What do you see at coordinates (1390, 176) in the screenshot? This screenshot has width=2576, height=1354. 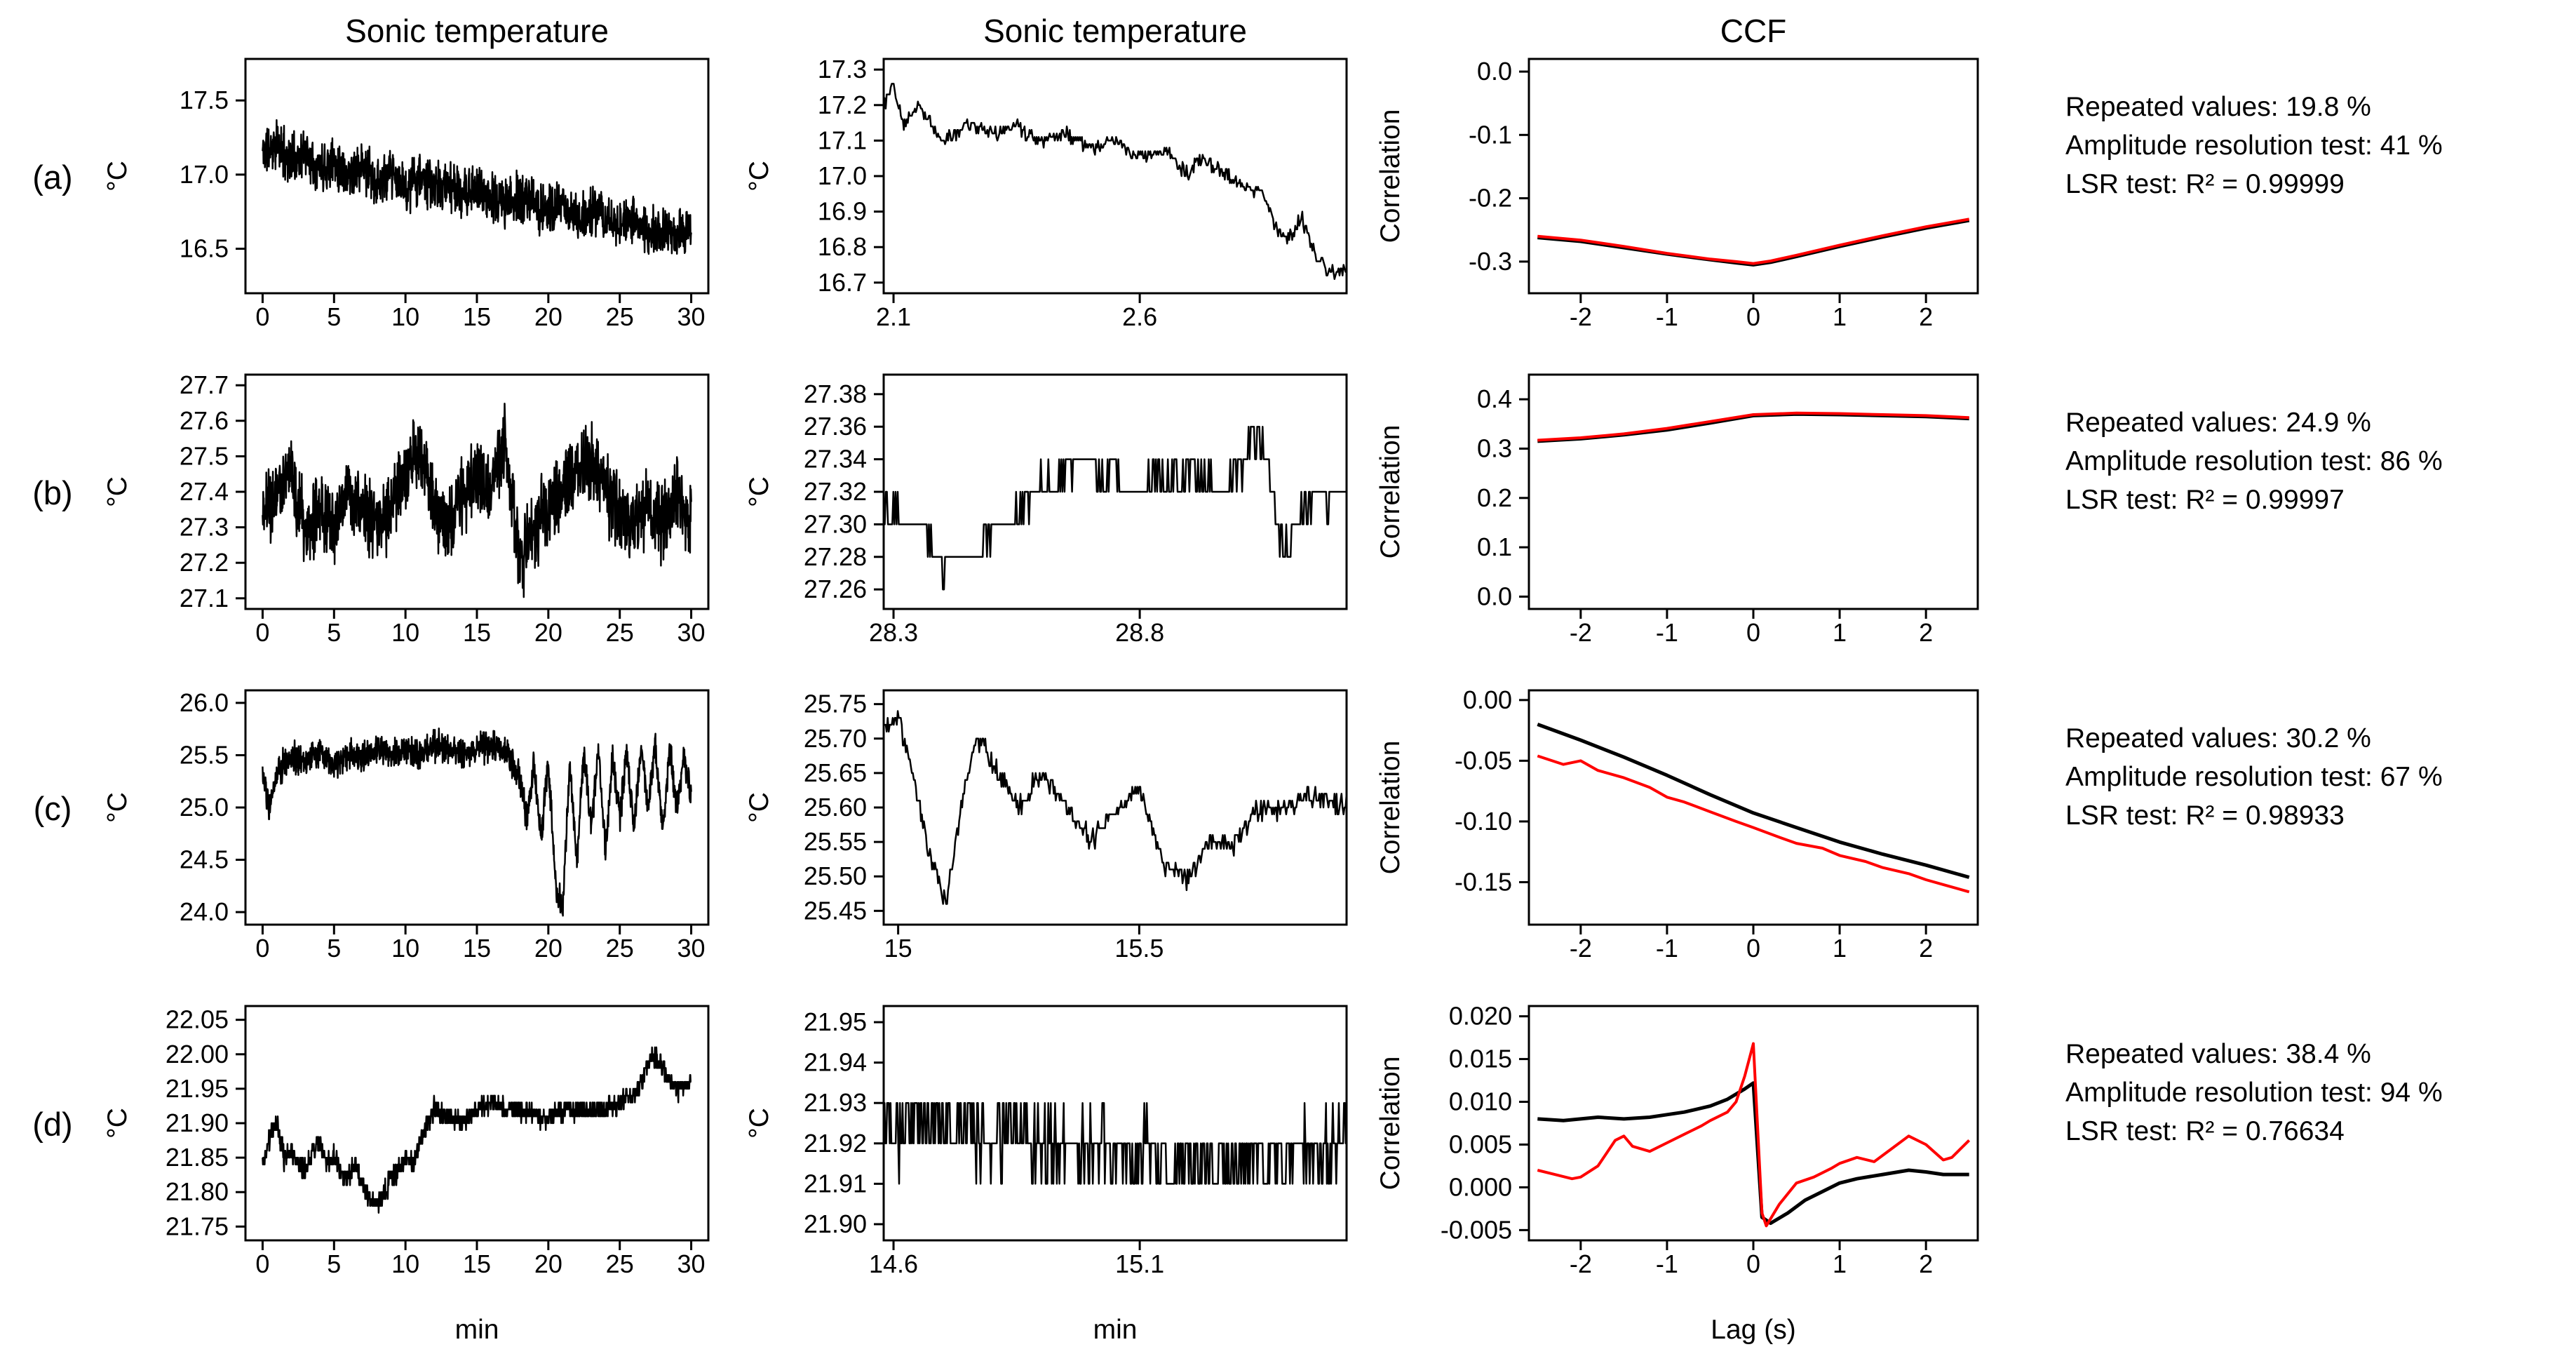 I see `y-axis-label: Correlation` at bounding box center [1390, 176].